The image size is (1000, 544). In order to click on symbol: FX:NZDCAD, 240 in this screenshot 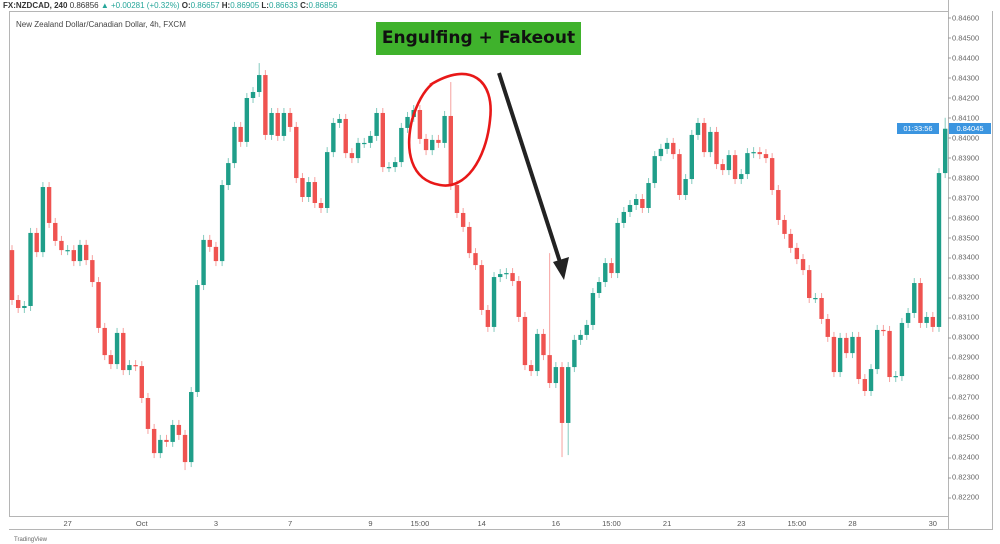, I will do `click(35, 5)`.